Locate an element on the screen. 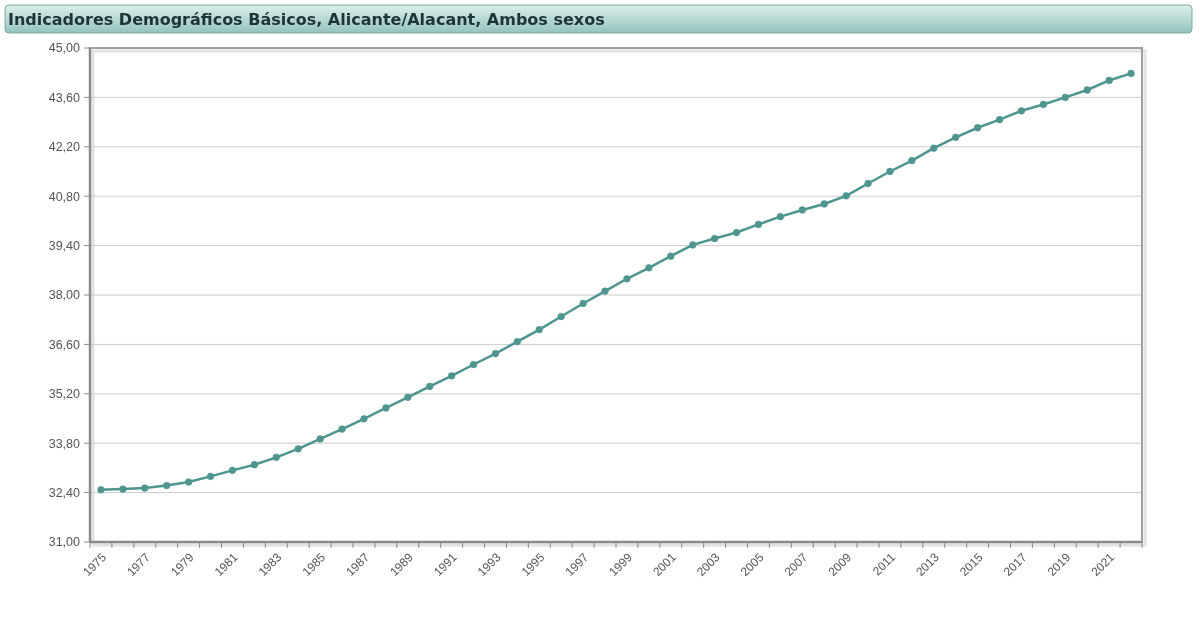 The image size is (1200, 619). y-tick-label: 32,40 is located at coordinates (64, 492).